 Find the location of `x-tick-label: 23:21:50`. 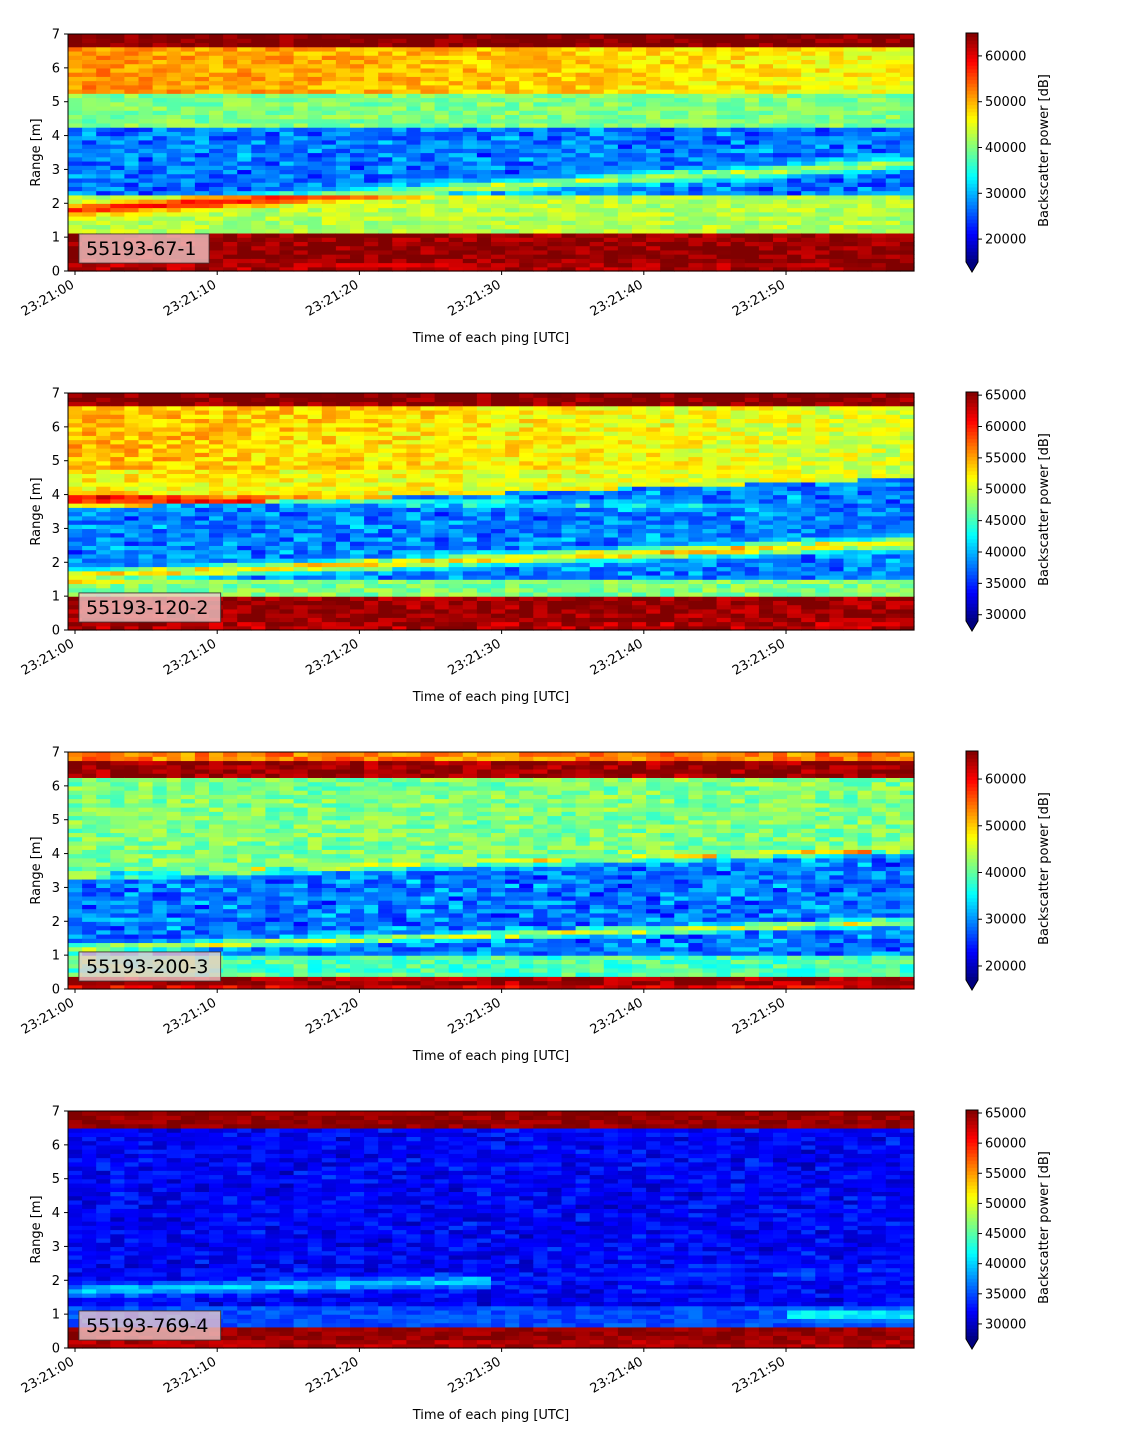

x-tick-label: 23:21:50 is located at coordinates (759, 298).